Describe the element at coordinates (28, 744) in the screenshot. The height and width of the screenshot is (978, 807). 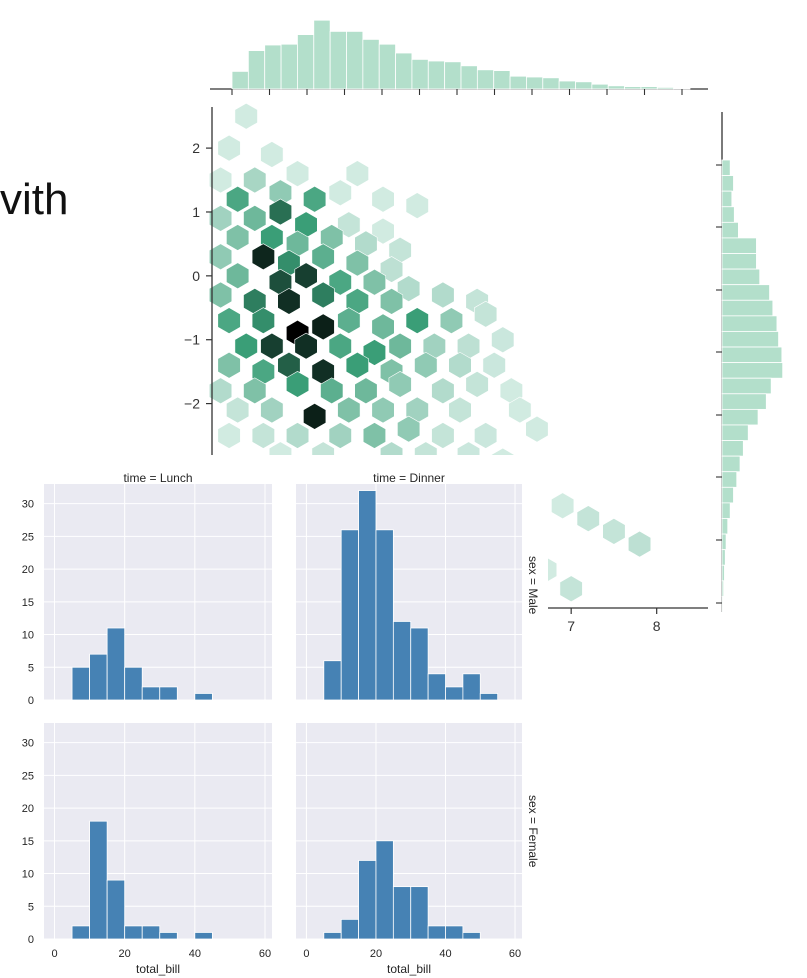
I see `facet-y-tick-label-1-6: 30` at that location.